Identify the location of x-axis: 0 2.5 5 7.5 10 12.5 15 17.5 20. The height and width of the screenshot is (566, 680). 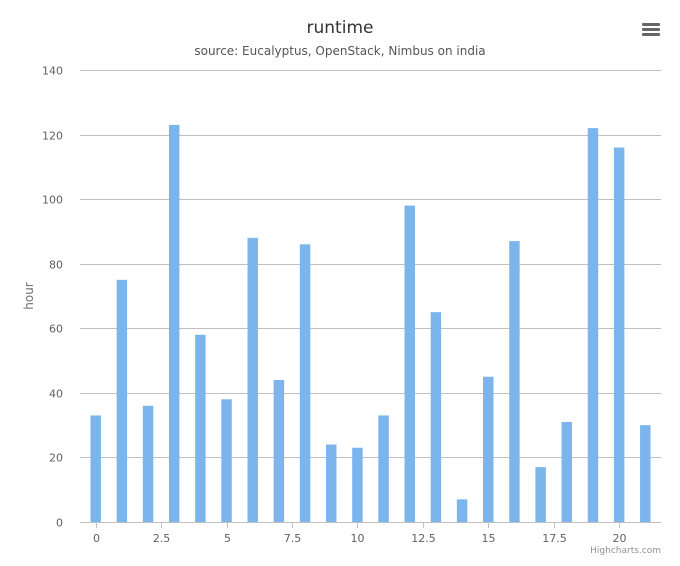
(370, 533).